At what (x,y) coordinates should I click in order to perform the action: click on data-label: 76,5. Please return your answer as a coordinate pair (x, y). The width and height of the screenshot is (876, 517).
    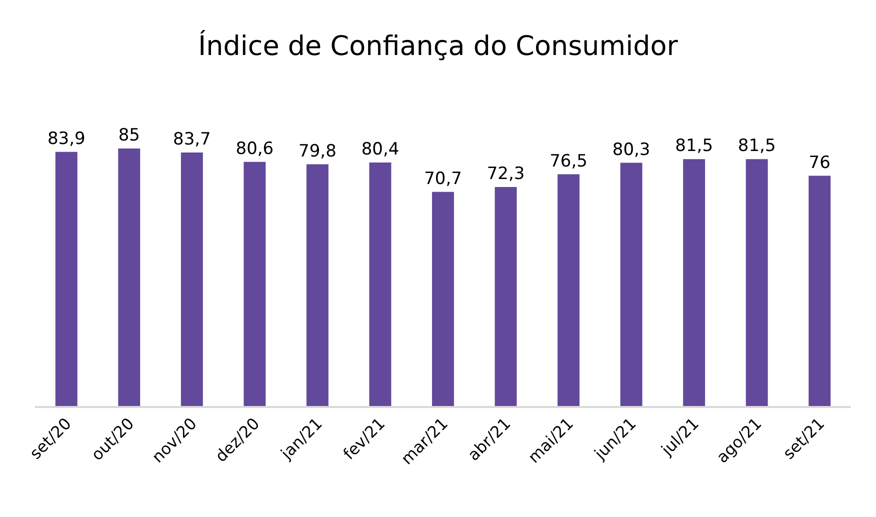
    Looking at the image, I should click on (569, 161).